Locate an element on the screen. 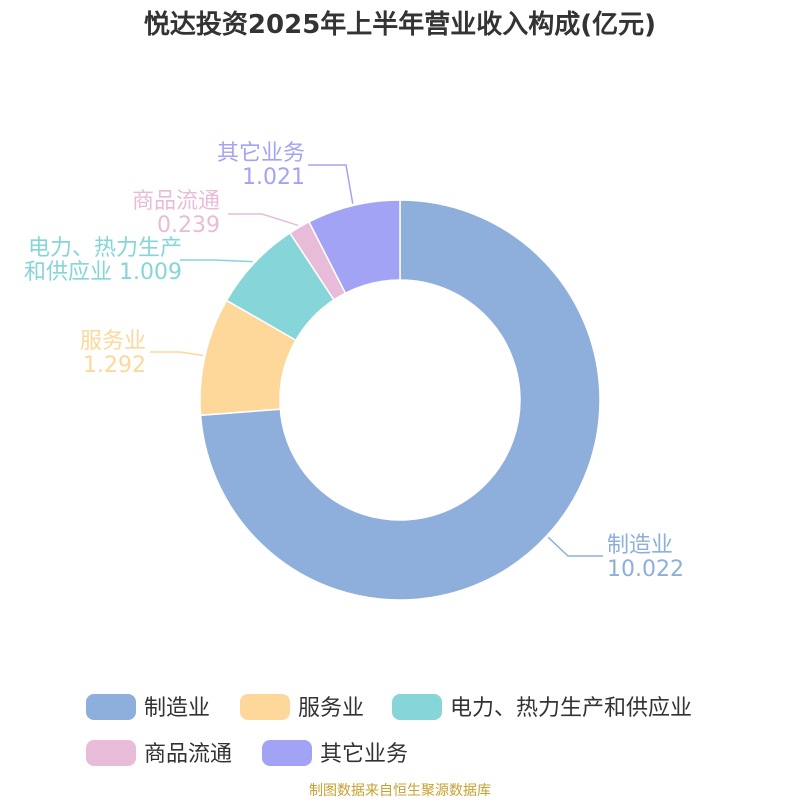  slice-label: 制造业 is located at coordinates (640, 545).